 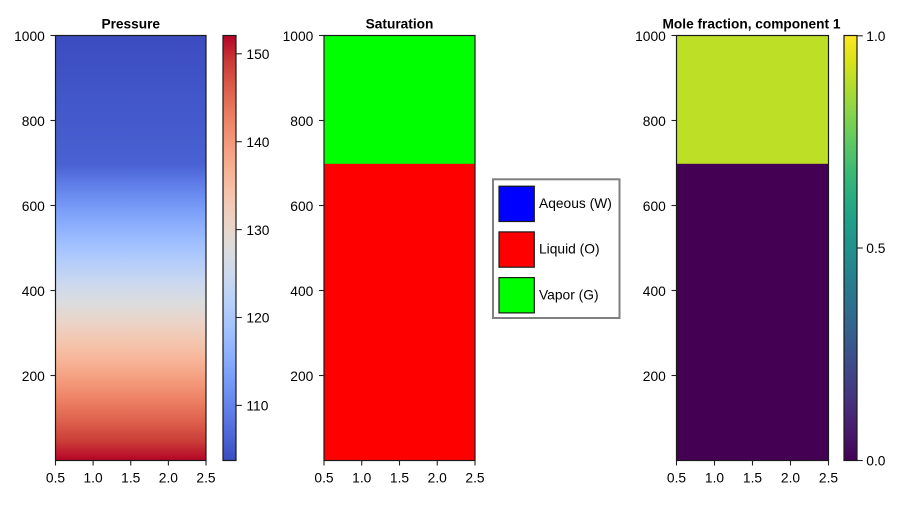 I want to click on svg-text: 150, so click(x=257, y=54).